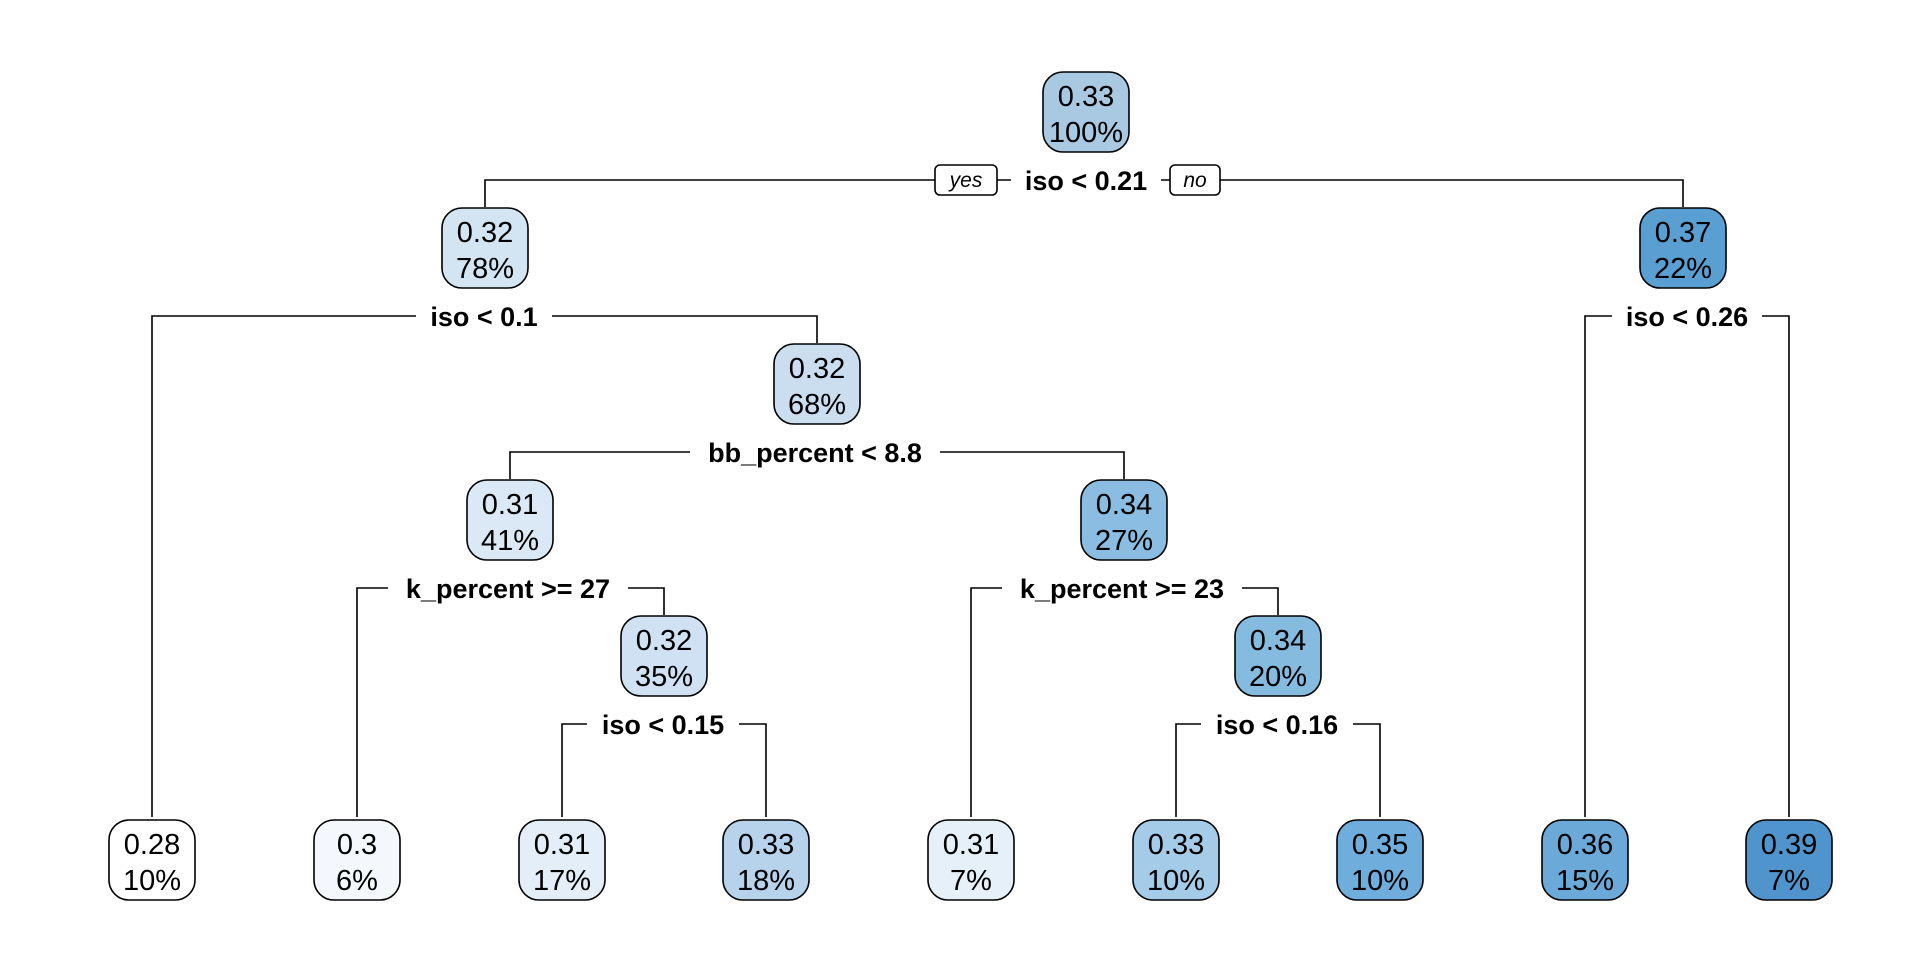 The image size is (1920, 960). Describe the element at coordinates (1086, 133) in the screenshot. I see `node-percent: 100%` at that location.